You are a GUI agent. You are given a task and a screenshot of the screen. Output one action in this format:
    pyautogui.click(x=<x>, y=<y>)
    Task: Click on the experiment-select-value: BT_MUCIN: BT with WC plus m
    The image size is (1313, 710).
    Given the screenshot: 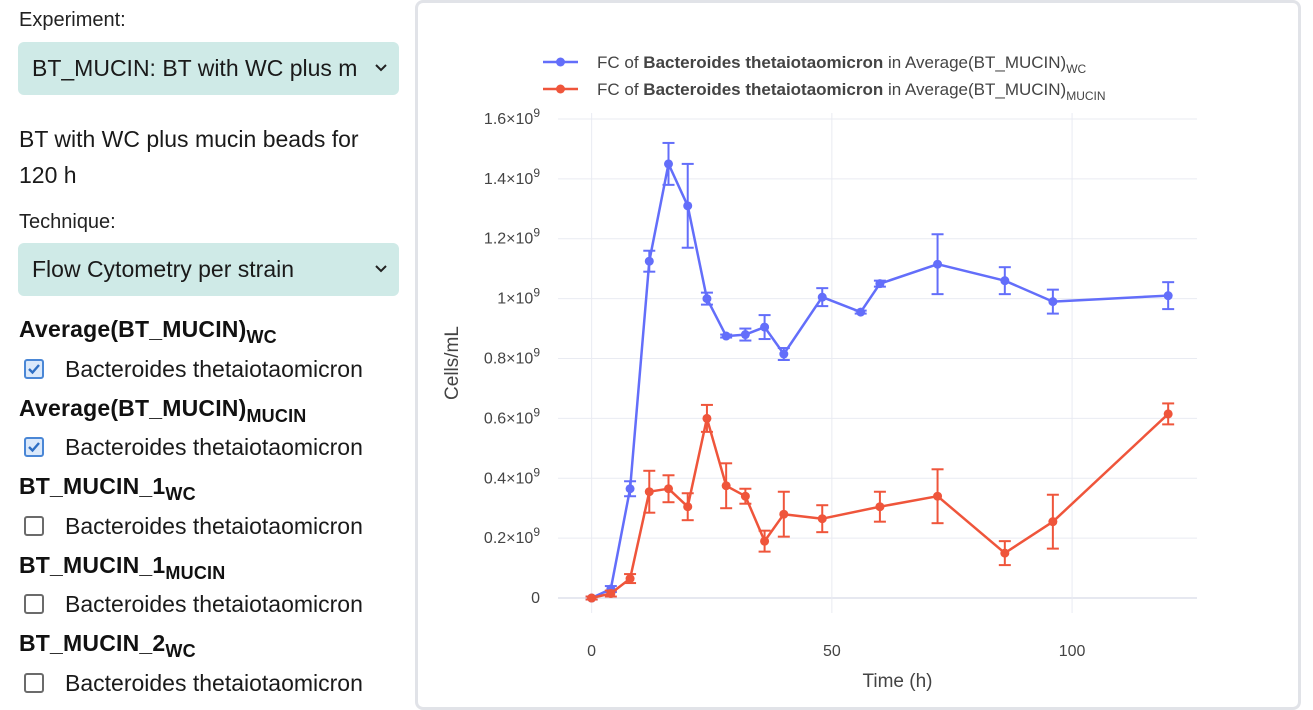 What is the action you would take?
    pyautogui.click(x=195, y=68)
    